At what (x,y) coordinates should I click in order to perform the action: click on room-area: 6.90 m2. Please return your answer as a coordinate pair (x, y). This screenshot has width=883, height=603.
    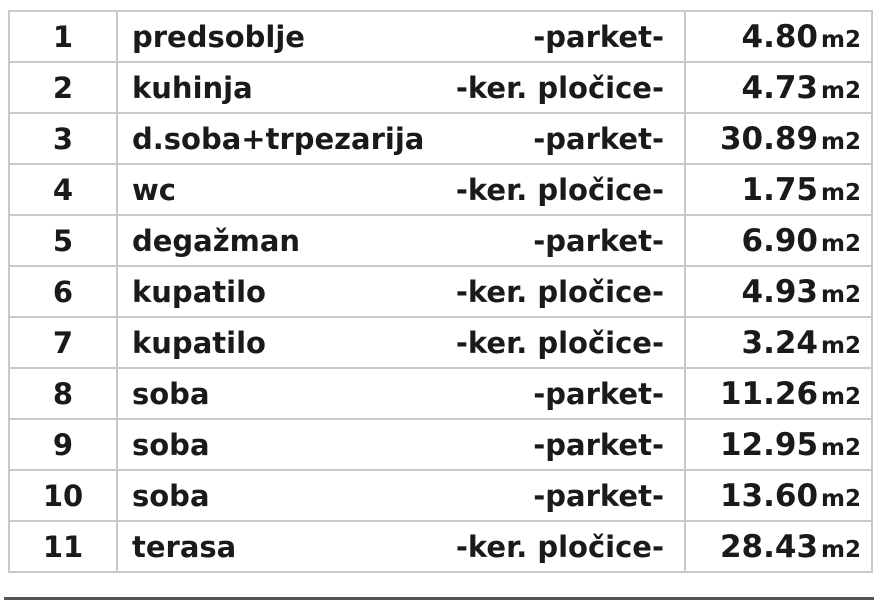
    Looking at the image, I should click on (778, 240).